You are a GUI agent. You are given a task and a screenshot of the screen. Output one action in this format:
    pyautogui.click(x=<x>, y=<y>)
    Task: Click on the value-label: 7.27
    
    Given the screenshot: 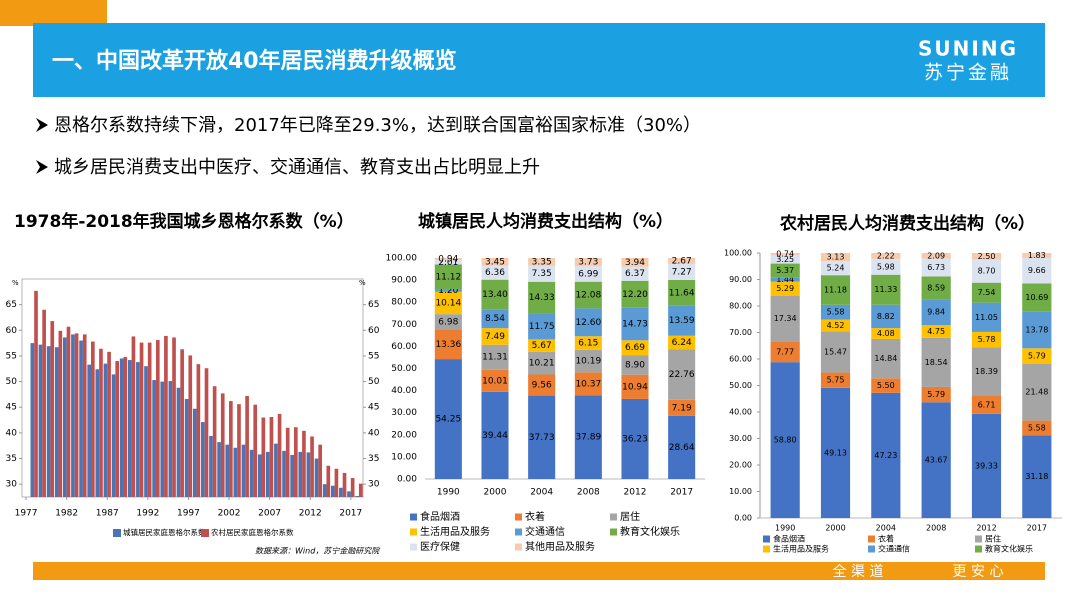 What is the action you would take?
    pyautogui.click(x=682, y=272)
    